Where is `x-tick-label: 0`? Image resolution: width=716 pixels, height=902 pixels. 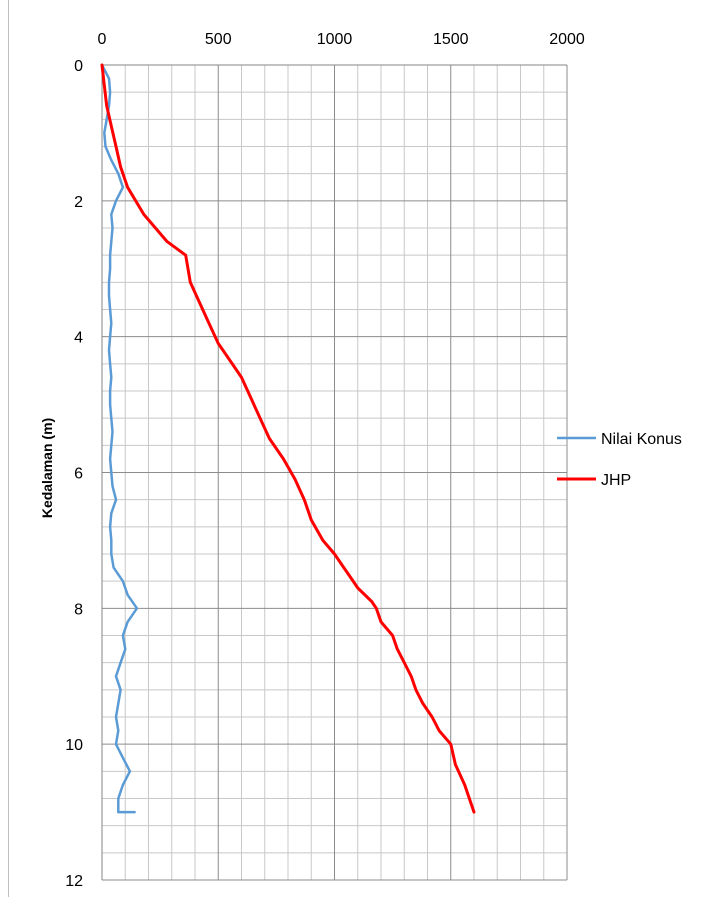
x-tick-label: 0 is located at coordinates (102, 39).